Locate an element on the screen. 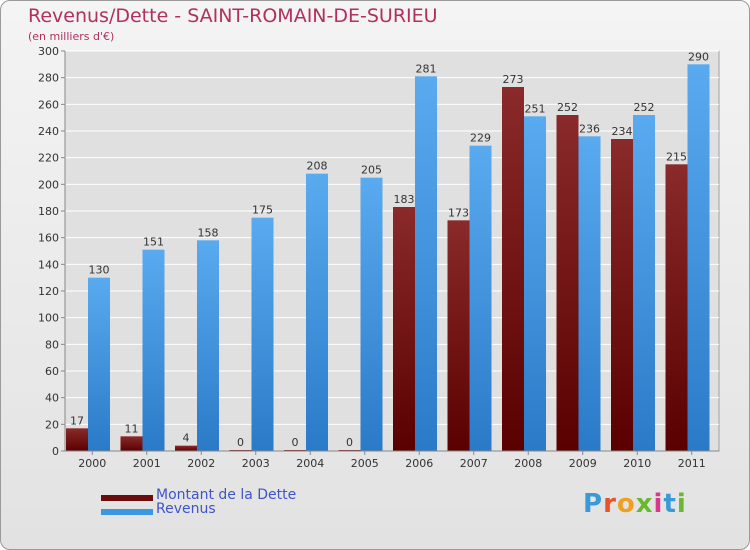 Image resolution: width=750 pixels, height=550 pixels. data-label-revenus: 281 is located at coordinates (426, 68).